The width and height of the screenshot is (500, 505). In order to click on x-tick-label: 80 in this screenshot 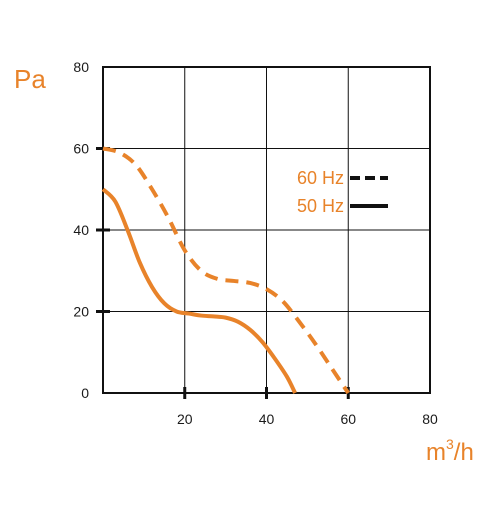, I will do `click(430, 419)`.